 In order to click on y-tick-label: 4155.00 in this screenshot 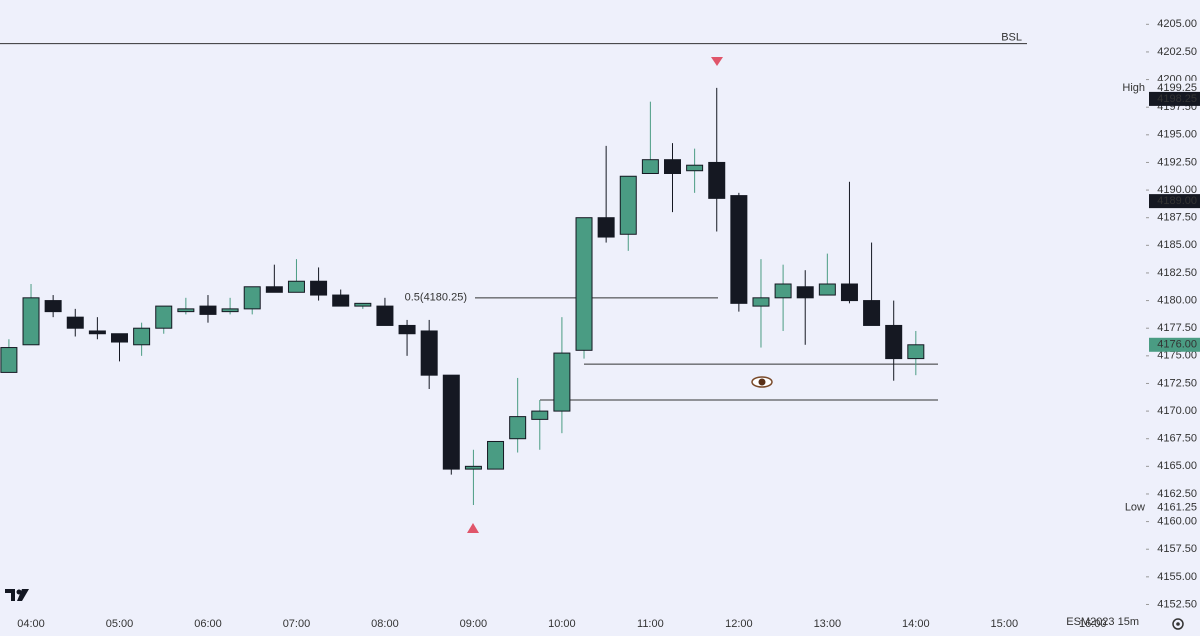, I will do `click(1177, 577)`.